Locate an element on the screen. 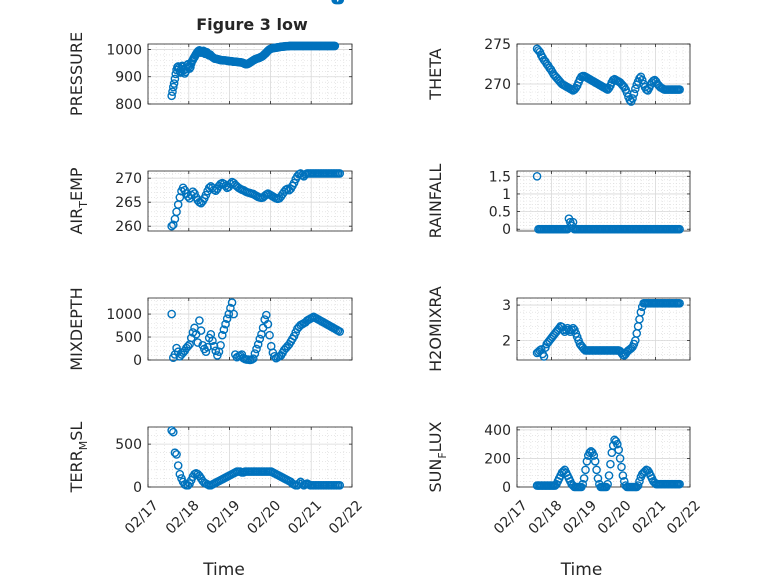  subplot-h2omixra: 2 3 H2OMIXRA is located at coordinates (558, 329).